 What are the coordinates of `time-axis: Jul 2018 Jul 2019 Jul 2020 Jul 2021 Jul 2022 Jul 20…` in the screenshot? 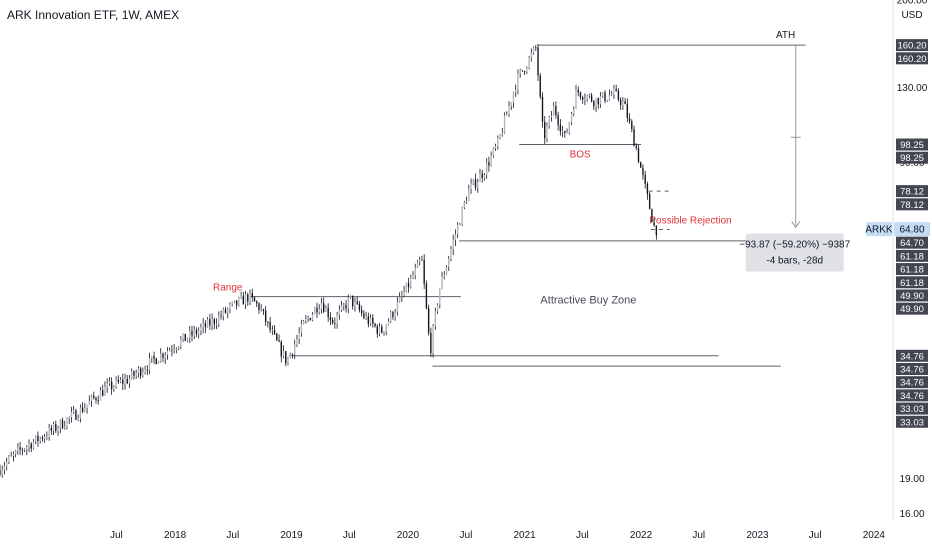 It's located at (497, 535).